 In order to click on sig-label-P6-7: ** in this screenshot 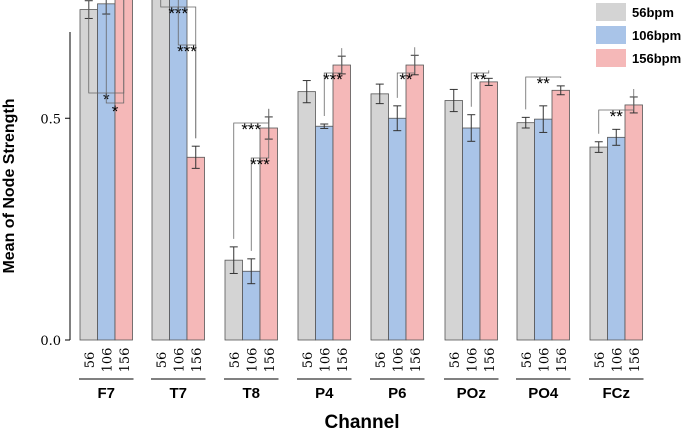, I will do `click(406, 79)`.